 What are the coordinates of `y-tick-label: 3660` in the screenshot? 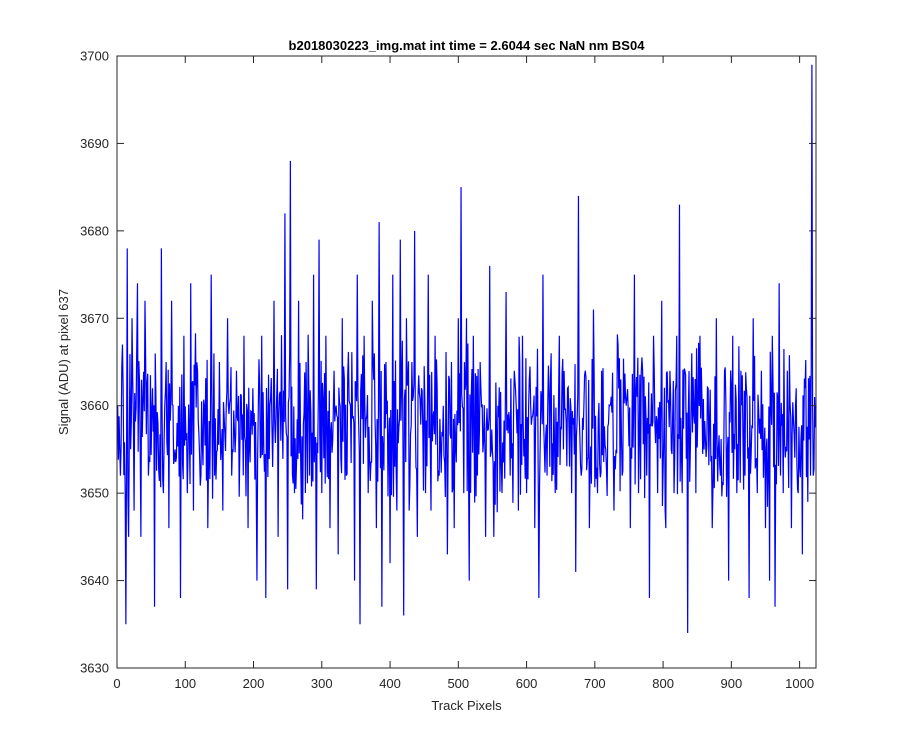 It's located at (94, 405).